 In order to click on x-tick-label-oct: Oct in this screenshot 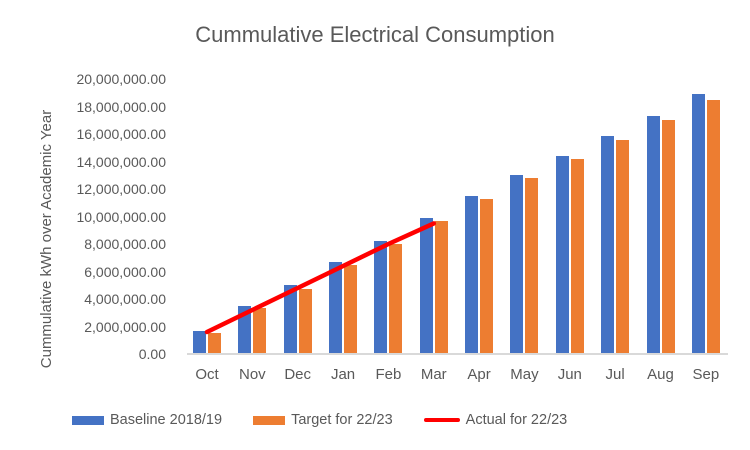, I will do `click(207, 374)`.